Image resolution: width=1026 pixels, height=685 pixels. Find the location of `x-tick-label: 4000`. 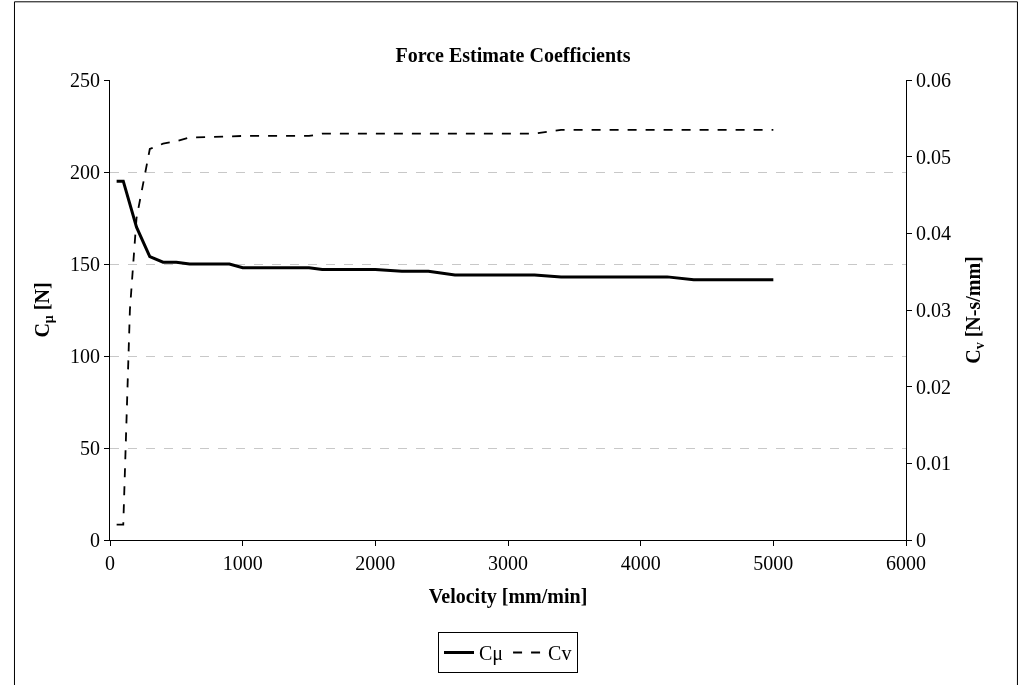

x-tick-label: 4000 is located at coordinates (640, 563).